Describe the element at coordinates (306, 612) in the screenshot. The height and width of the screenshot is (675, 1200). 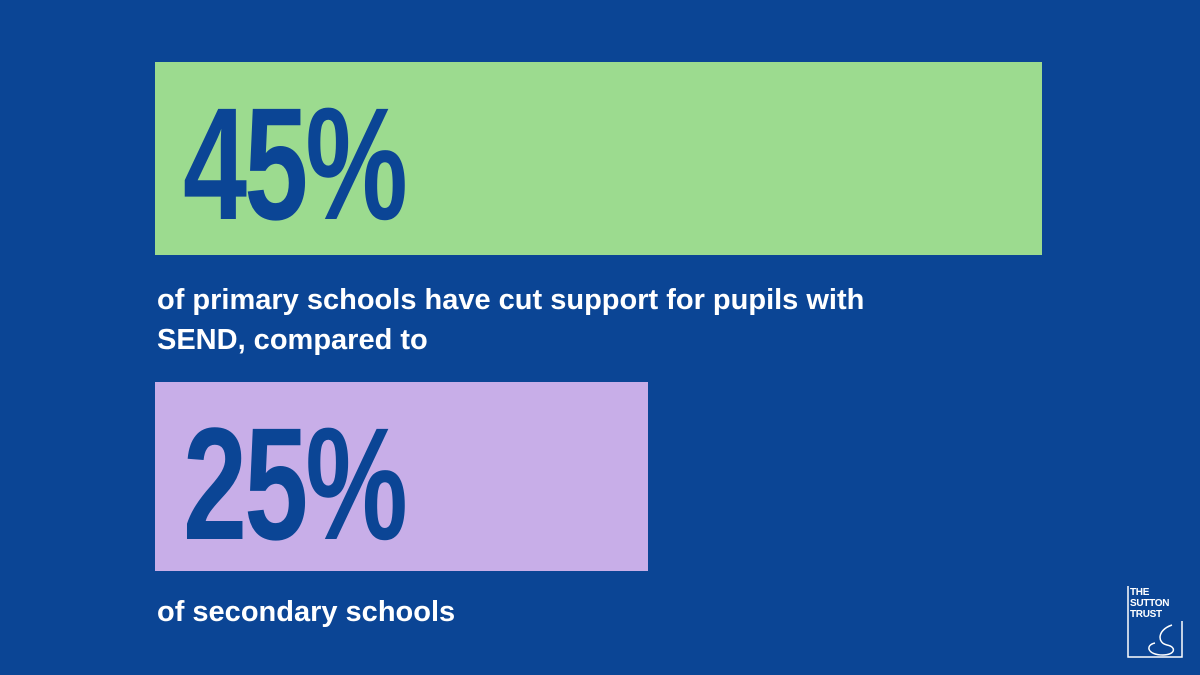
I see `category-label: of secondary schools` at that location.